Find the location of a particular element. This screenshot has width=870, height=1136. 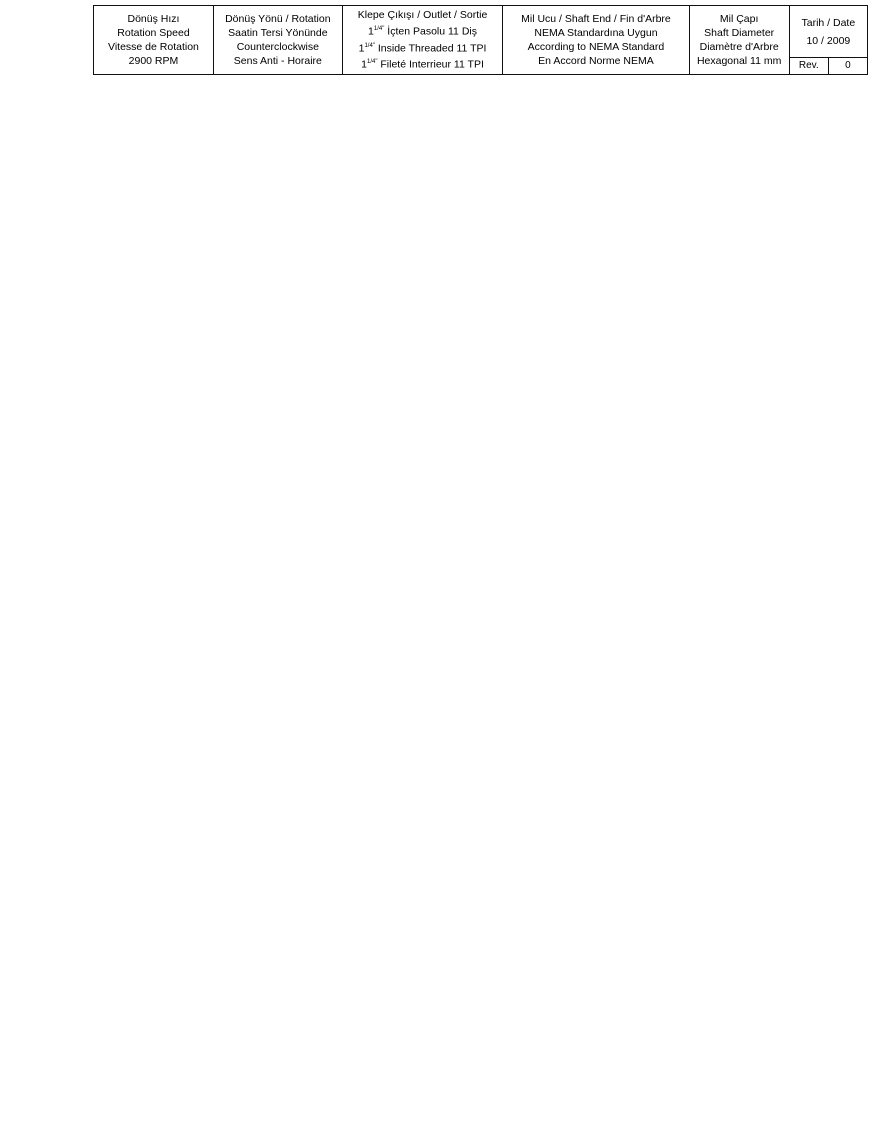

ylabel-right-background is located at coordinates (725, 126).